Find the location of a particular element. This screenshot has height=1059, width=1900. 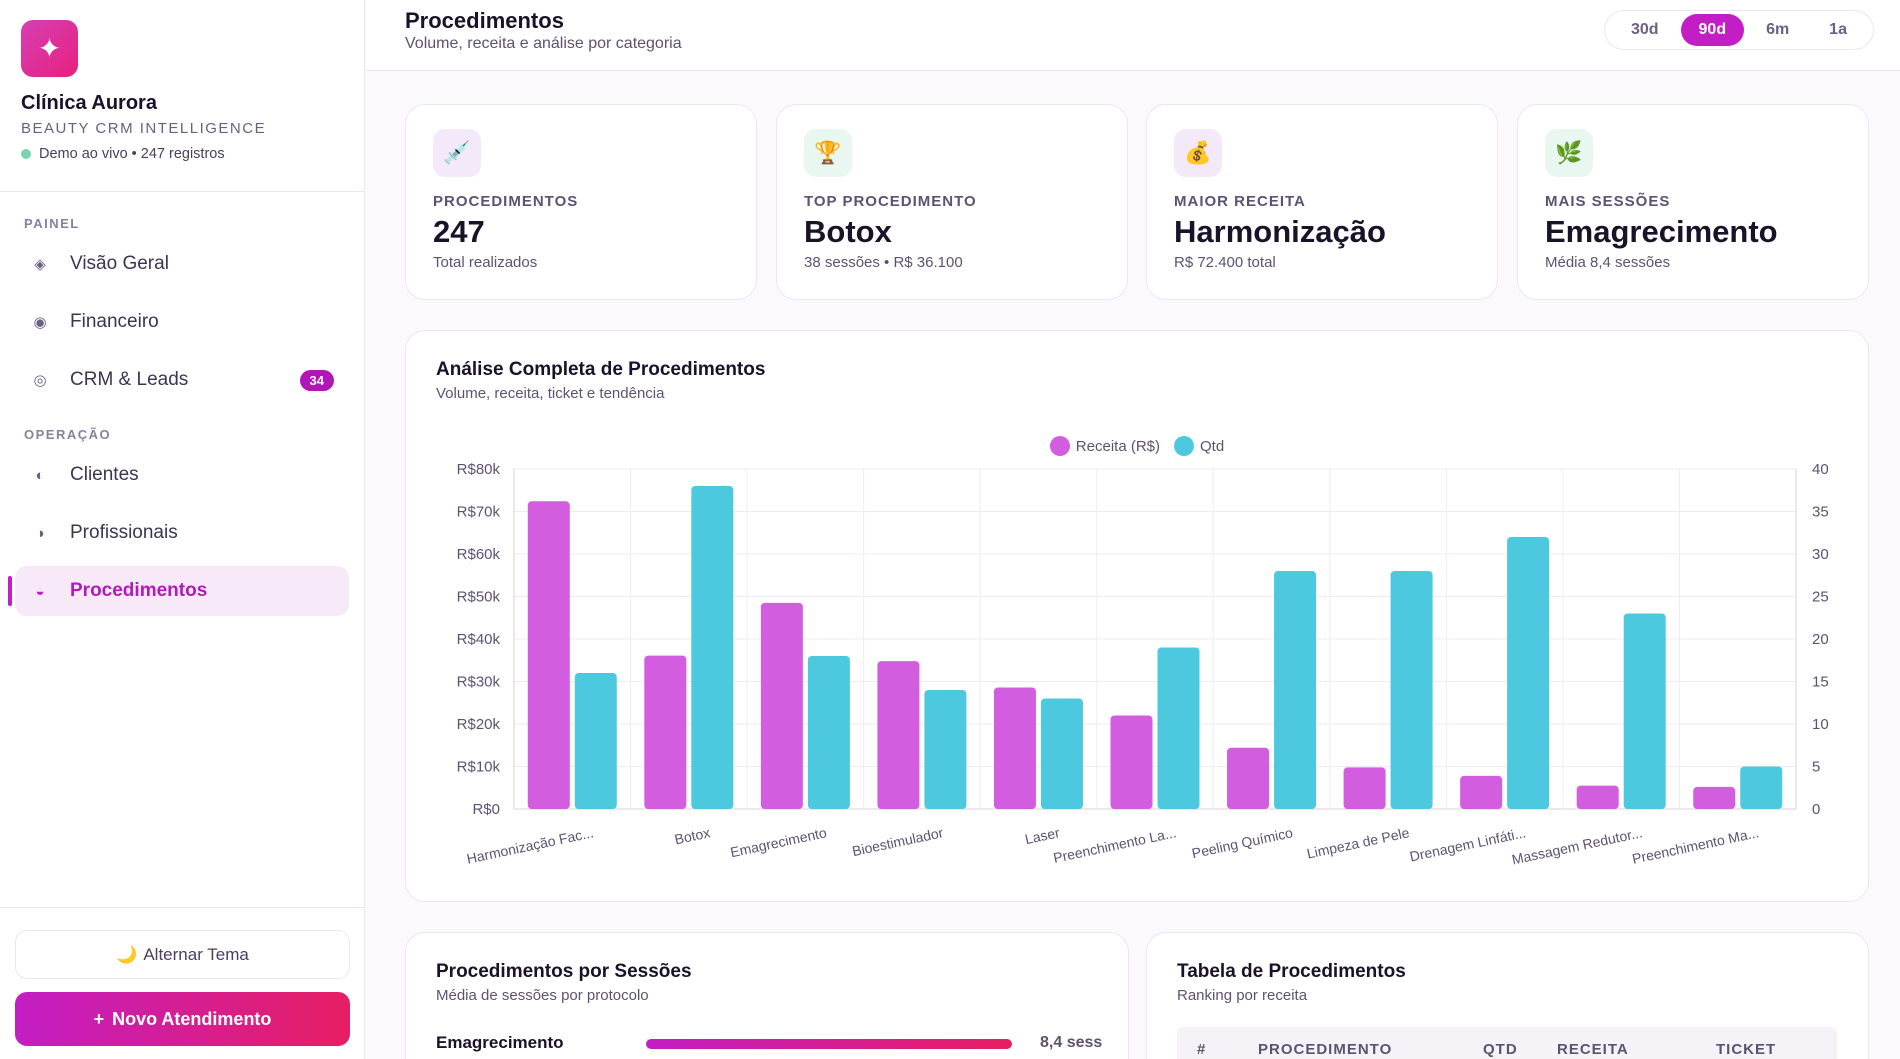

kpi-value: Botox is located at coordinates (848, 231).